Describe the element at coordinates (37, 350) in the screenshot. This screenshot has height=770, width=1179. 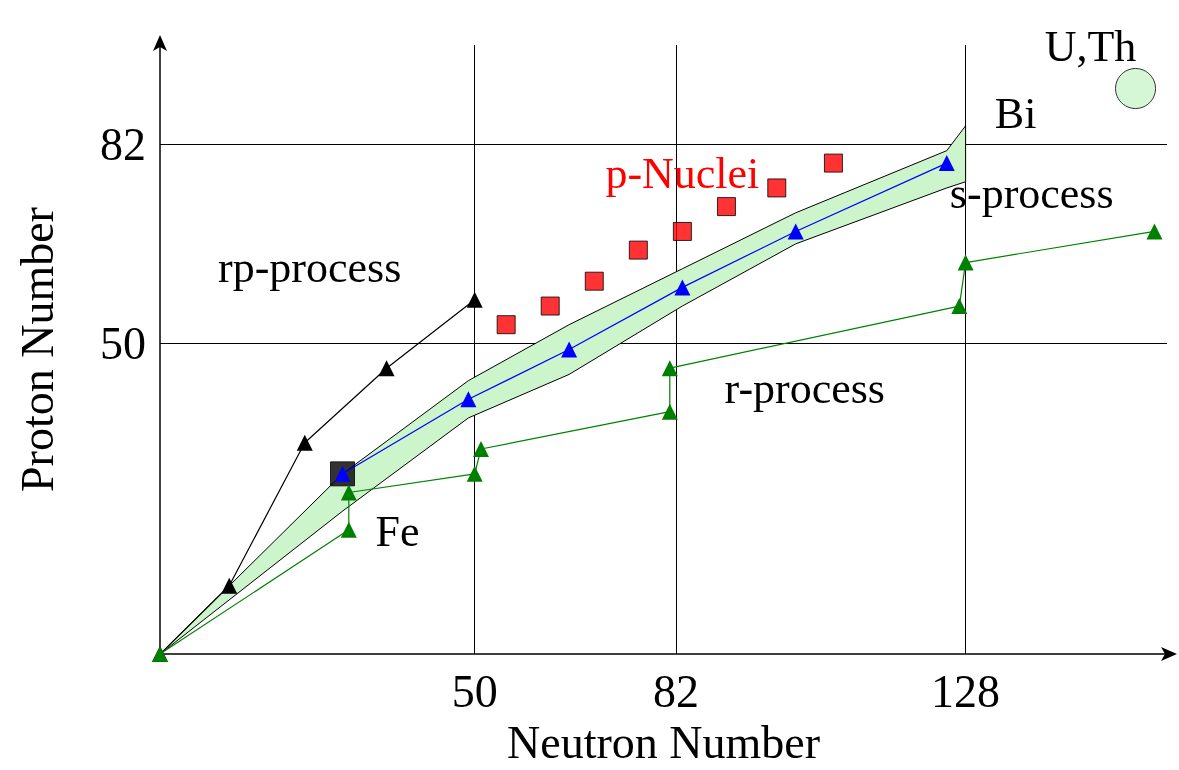
I see `y-axis-title: Proton Number` at that location.